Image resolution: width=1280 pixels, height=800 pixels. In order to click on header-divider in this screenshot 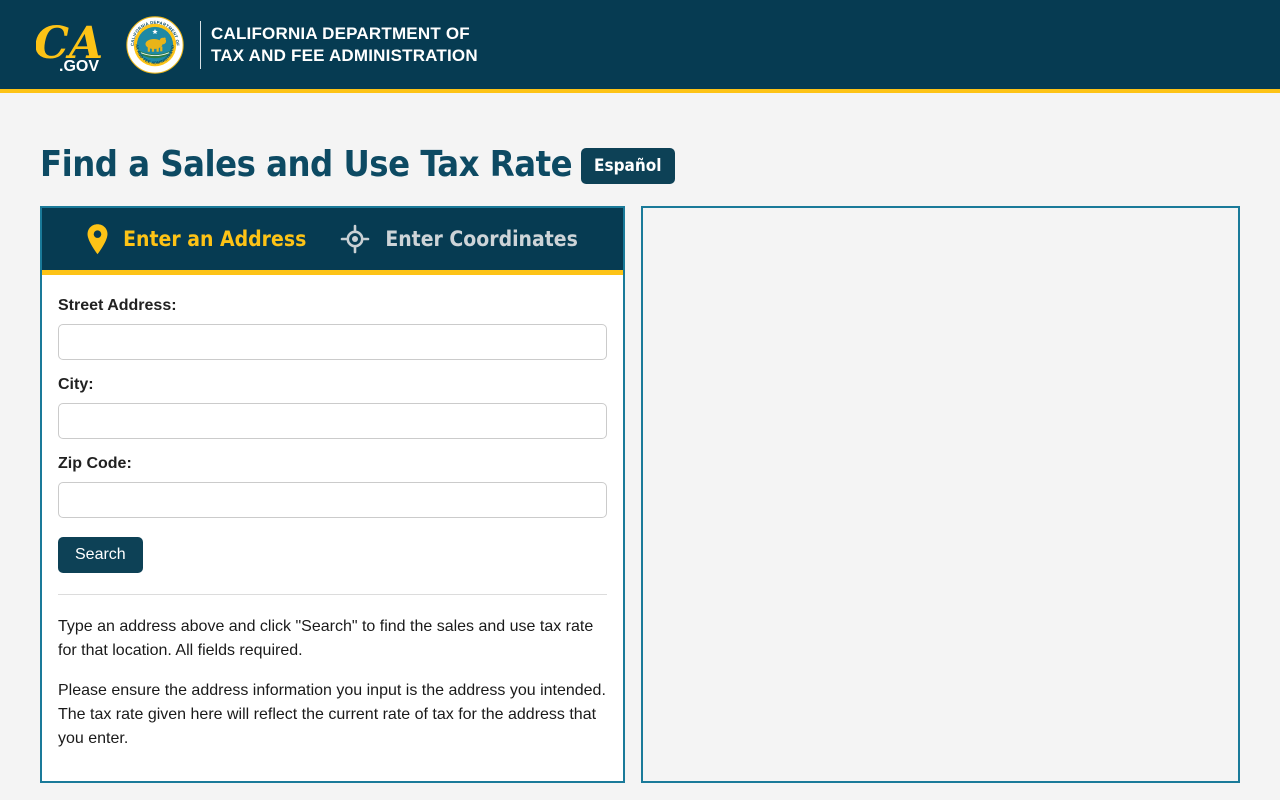, I will do `click(200, 44)`.